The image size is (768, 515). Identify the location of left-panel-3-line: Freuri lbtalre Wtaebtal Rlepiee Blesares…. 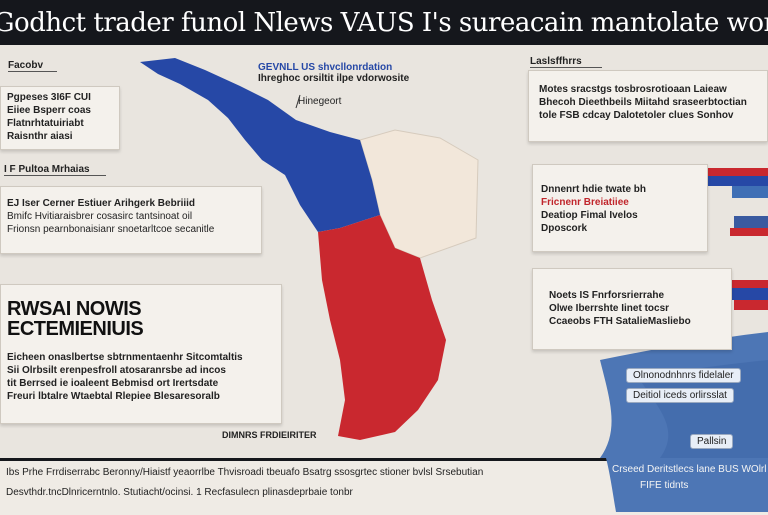
(113, 396).